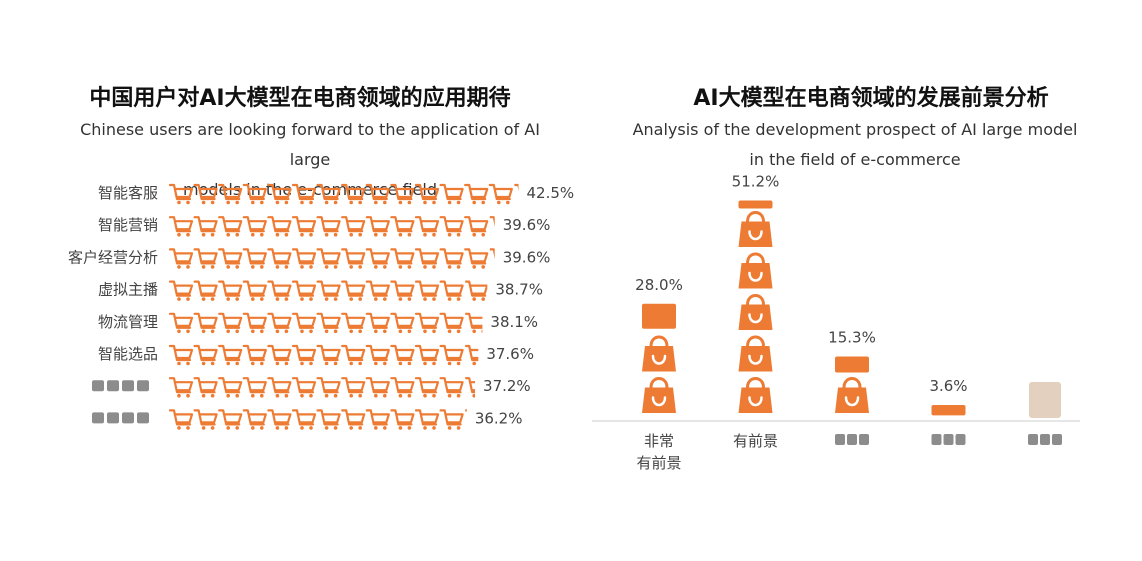 This screenshot has width=1142, height=561. Describe the element at coordinates (755, 441) in the screenshot. I see `category-label: 有前景` at that location.